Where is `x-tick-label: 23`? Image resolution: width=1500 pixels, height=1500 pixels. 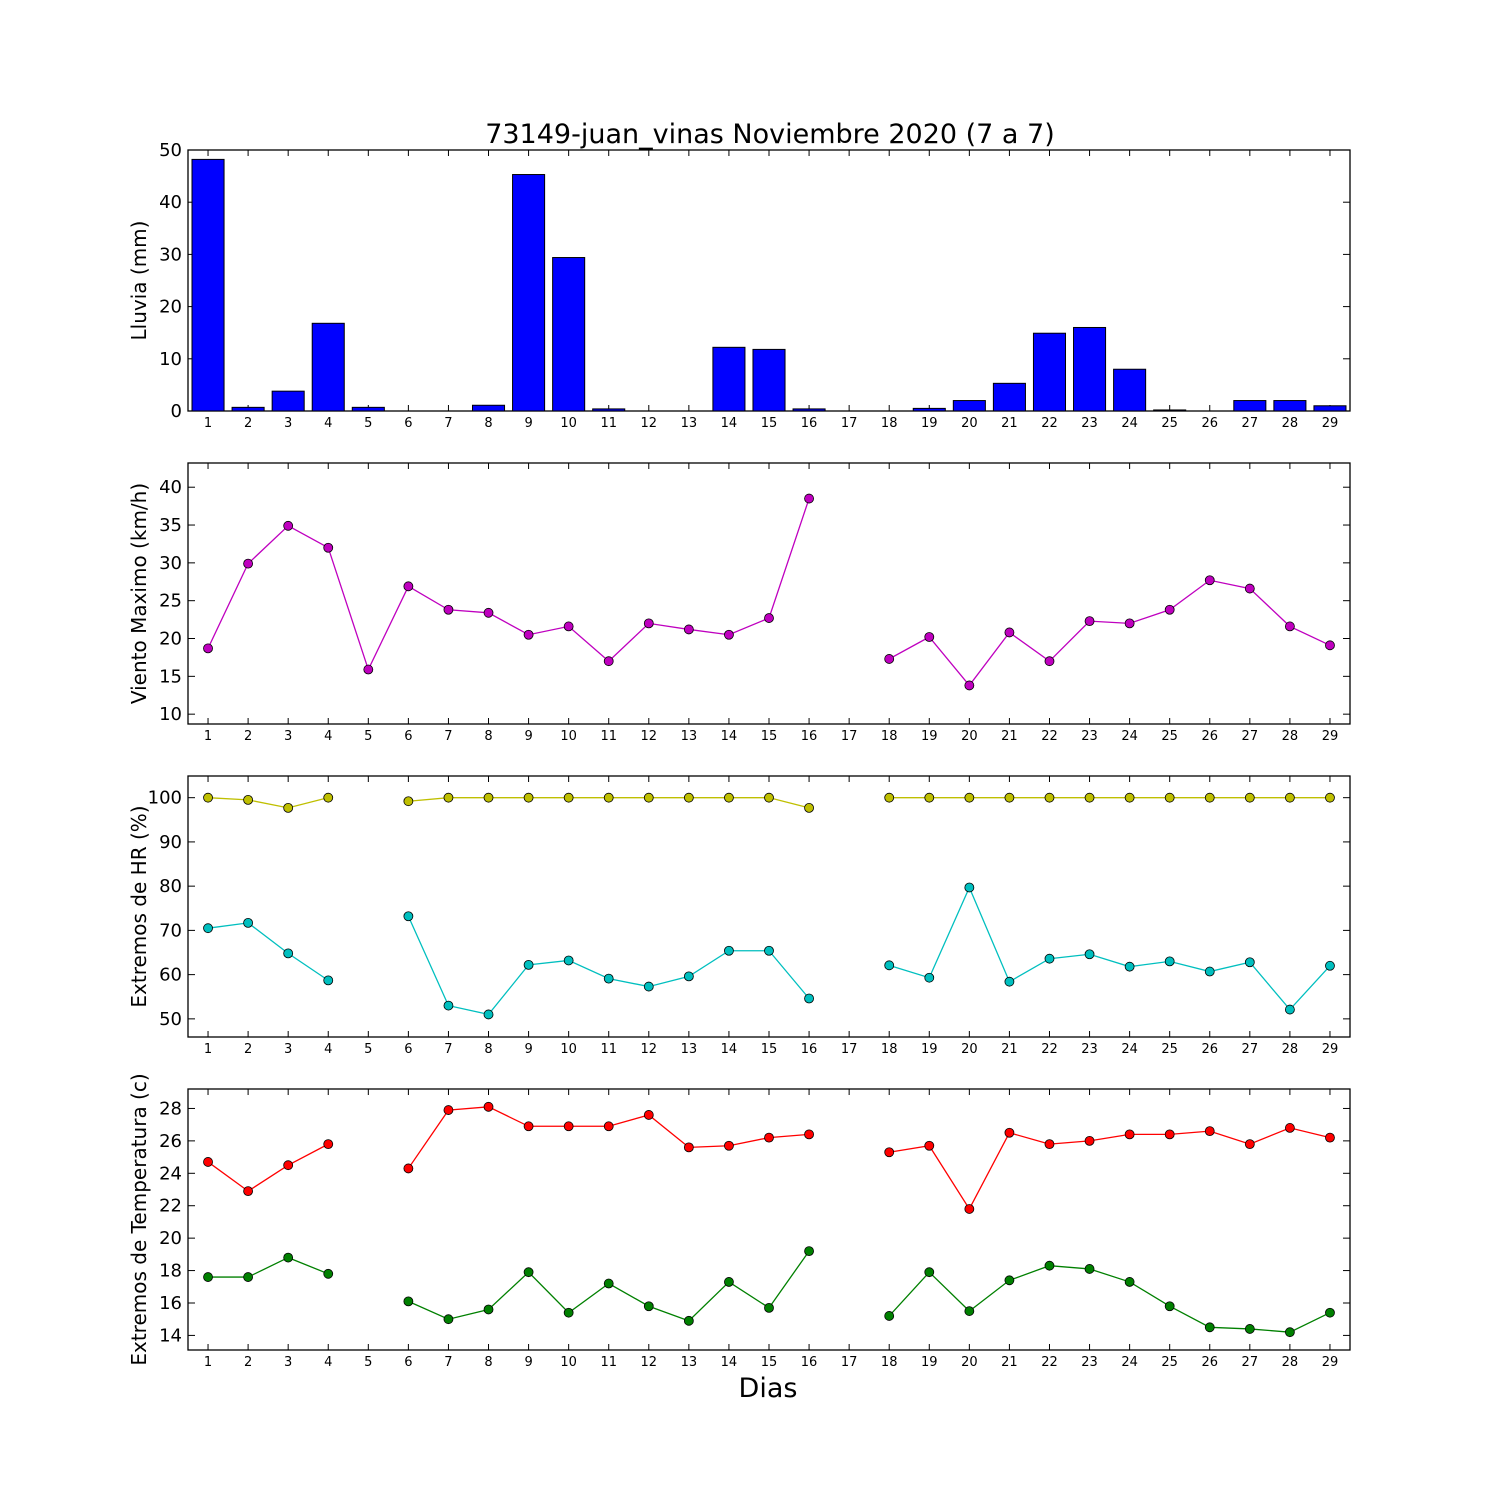 x-tick-label: 23 is located at coordinates (1089, 736).